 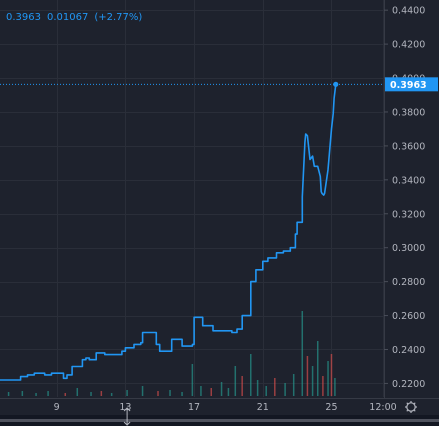 I want to click on y-tick-label: 0.3600, so click(x=408, y=146).